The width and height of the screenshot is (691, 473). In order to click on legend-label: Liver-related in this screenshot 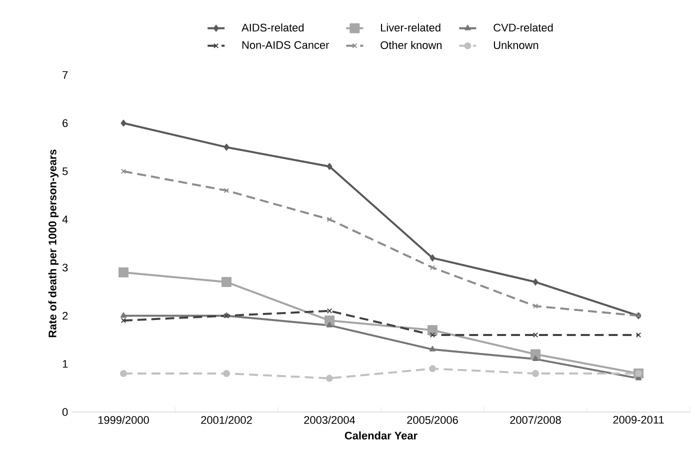, I will do `click(410, 27)`.